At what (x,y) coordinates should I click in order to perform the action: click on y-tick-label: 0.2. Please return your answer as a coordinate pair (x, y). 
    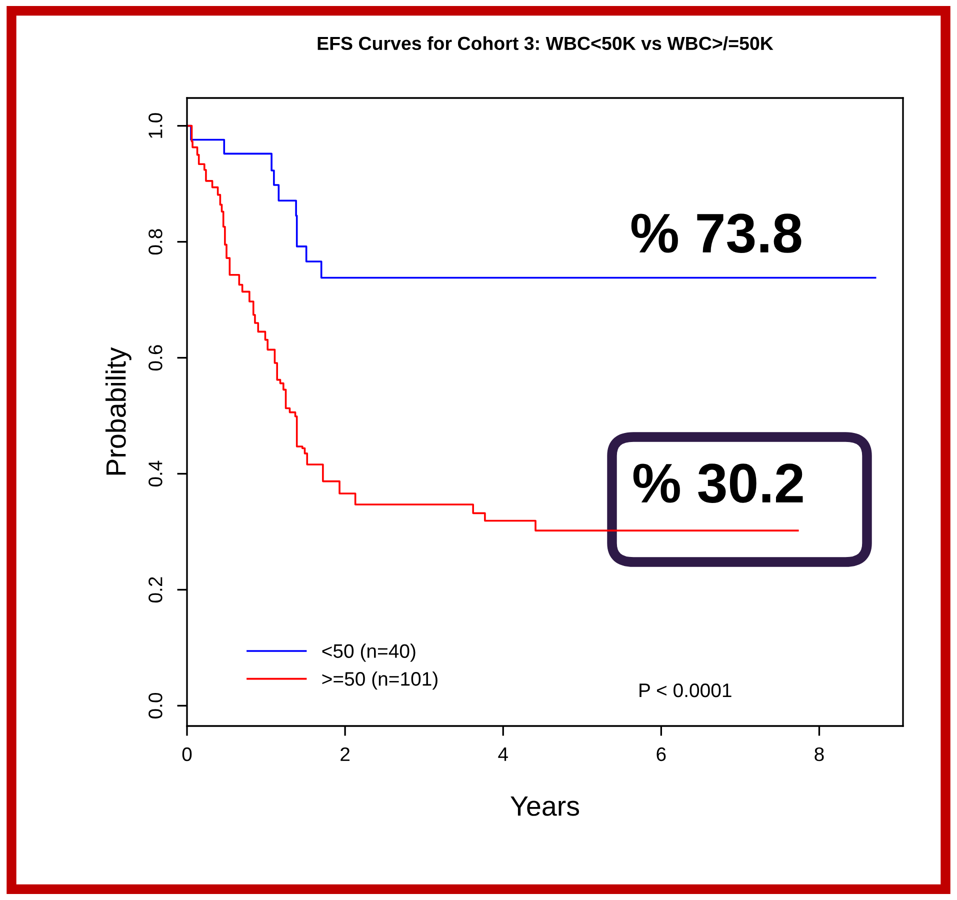
    Looking at the image, I should click on (155, 589).